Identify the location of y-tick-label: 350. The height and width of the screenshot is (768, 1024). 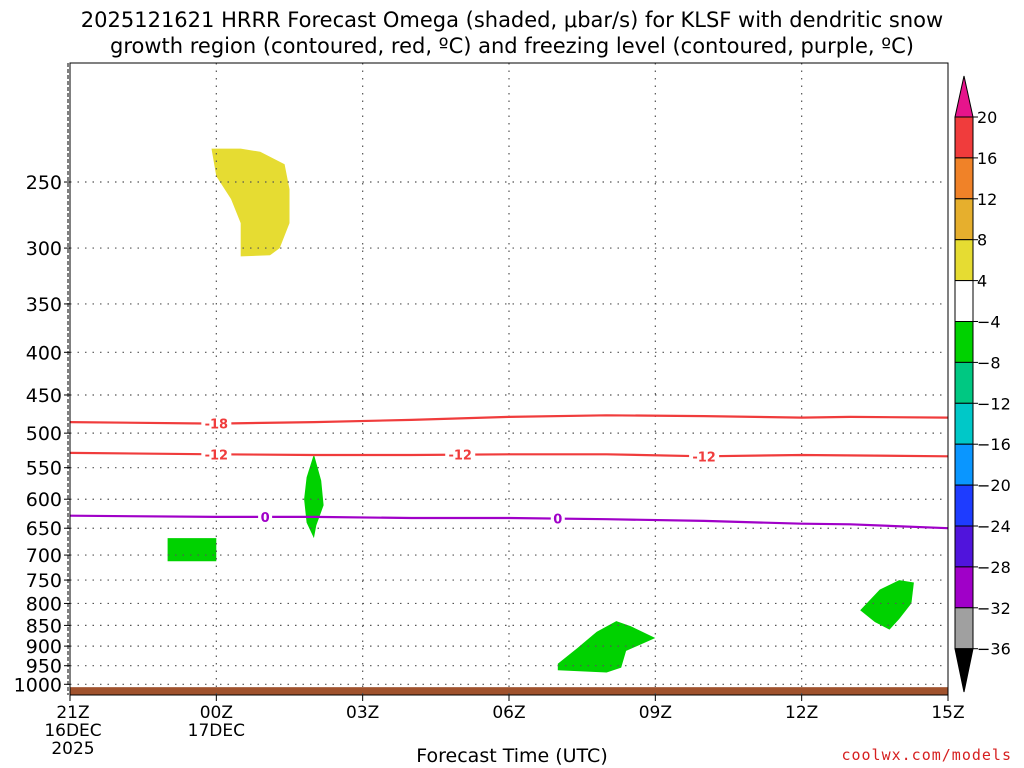
(44, 305).